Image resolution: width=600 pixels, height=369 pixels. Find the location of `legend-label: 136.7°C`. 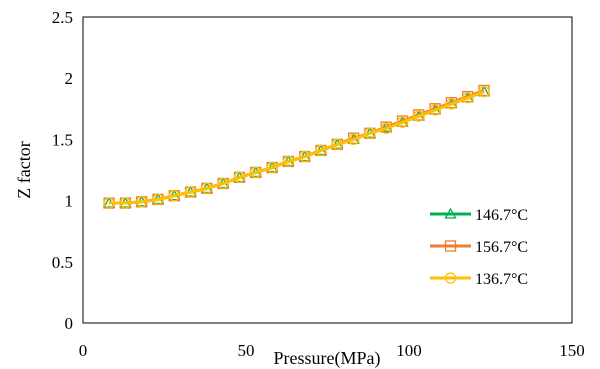

legend-label: 136.7°C is located at coordinates (501, 279).